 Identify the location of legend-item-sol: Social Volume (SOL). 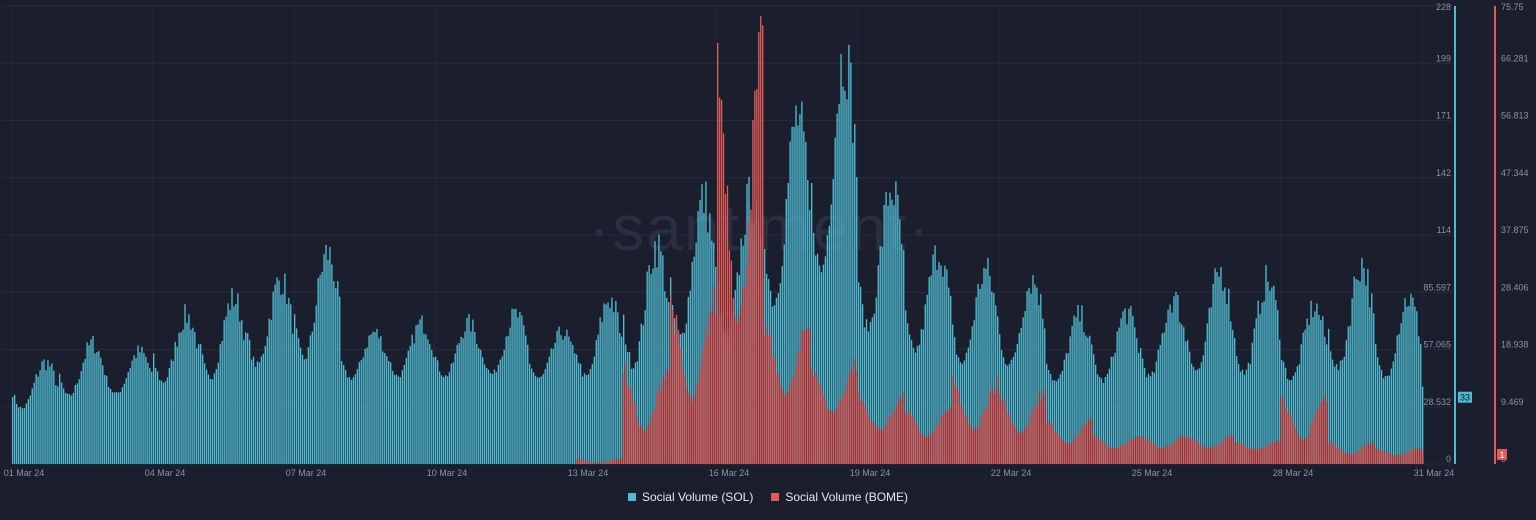
(690, 497).